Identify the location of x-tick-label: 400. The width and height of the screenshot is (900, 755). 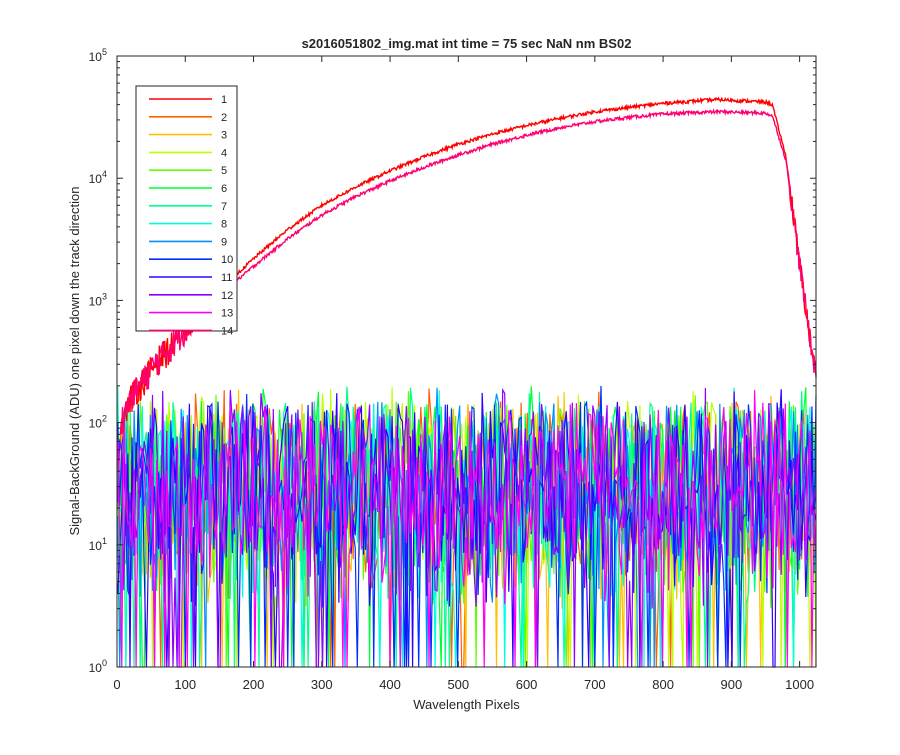
(390, 684).